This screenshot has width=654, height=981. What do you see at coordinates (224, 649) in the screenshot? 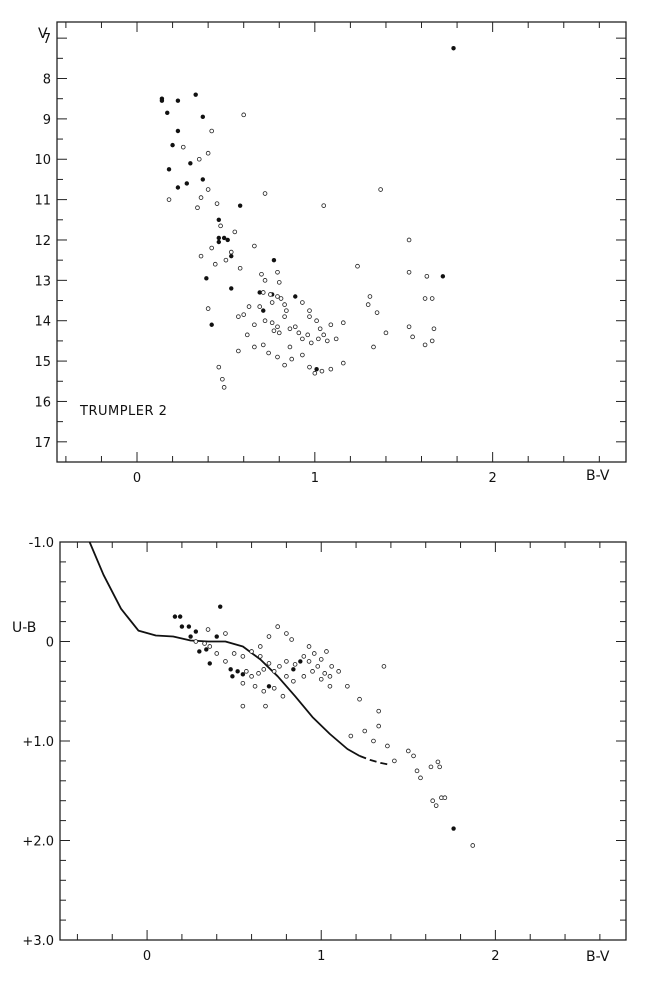
I see `intrinsic-color-curve` at bounding box center [224, 649].